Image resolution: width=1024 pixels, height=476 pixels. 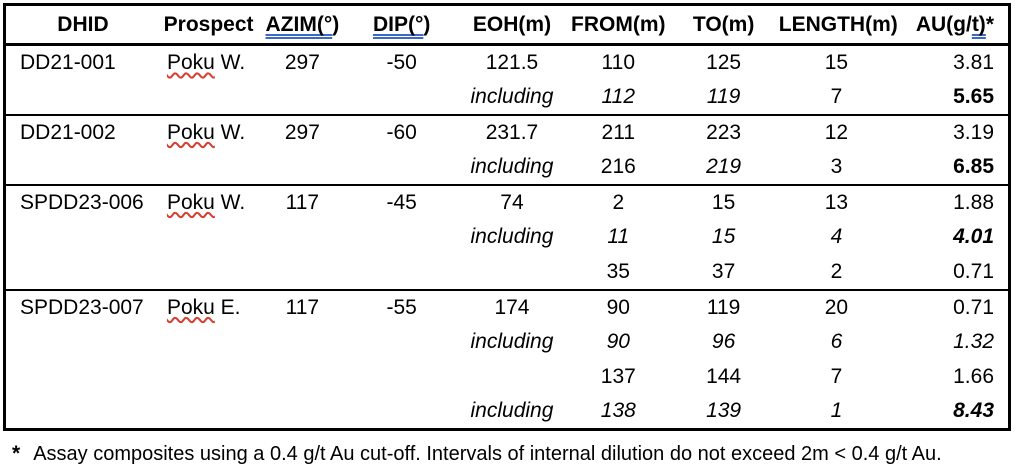 What do you see at coordinates (618, 271) in the screenshot?
I see `cell-from: 35` at bounding box center [618, 271].